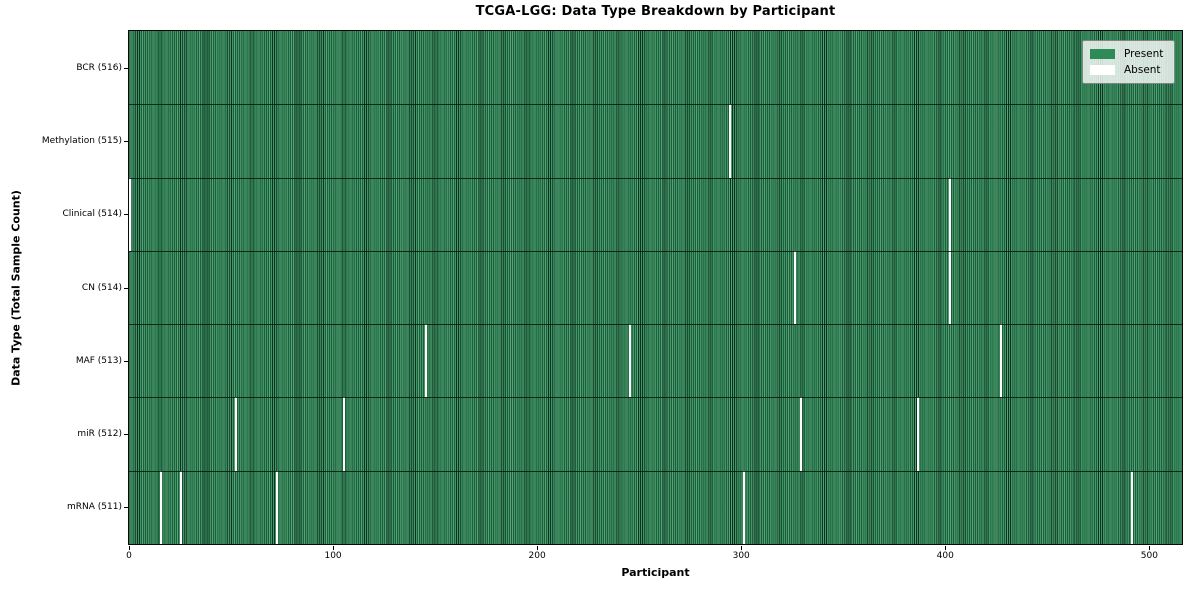  What do you see at coordinates (99, 67) in the screenshot?
I see `y-tick-label-bcr: BCR (516)` at bounding box center [99, 67].